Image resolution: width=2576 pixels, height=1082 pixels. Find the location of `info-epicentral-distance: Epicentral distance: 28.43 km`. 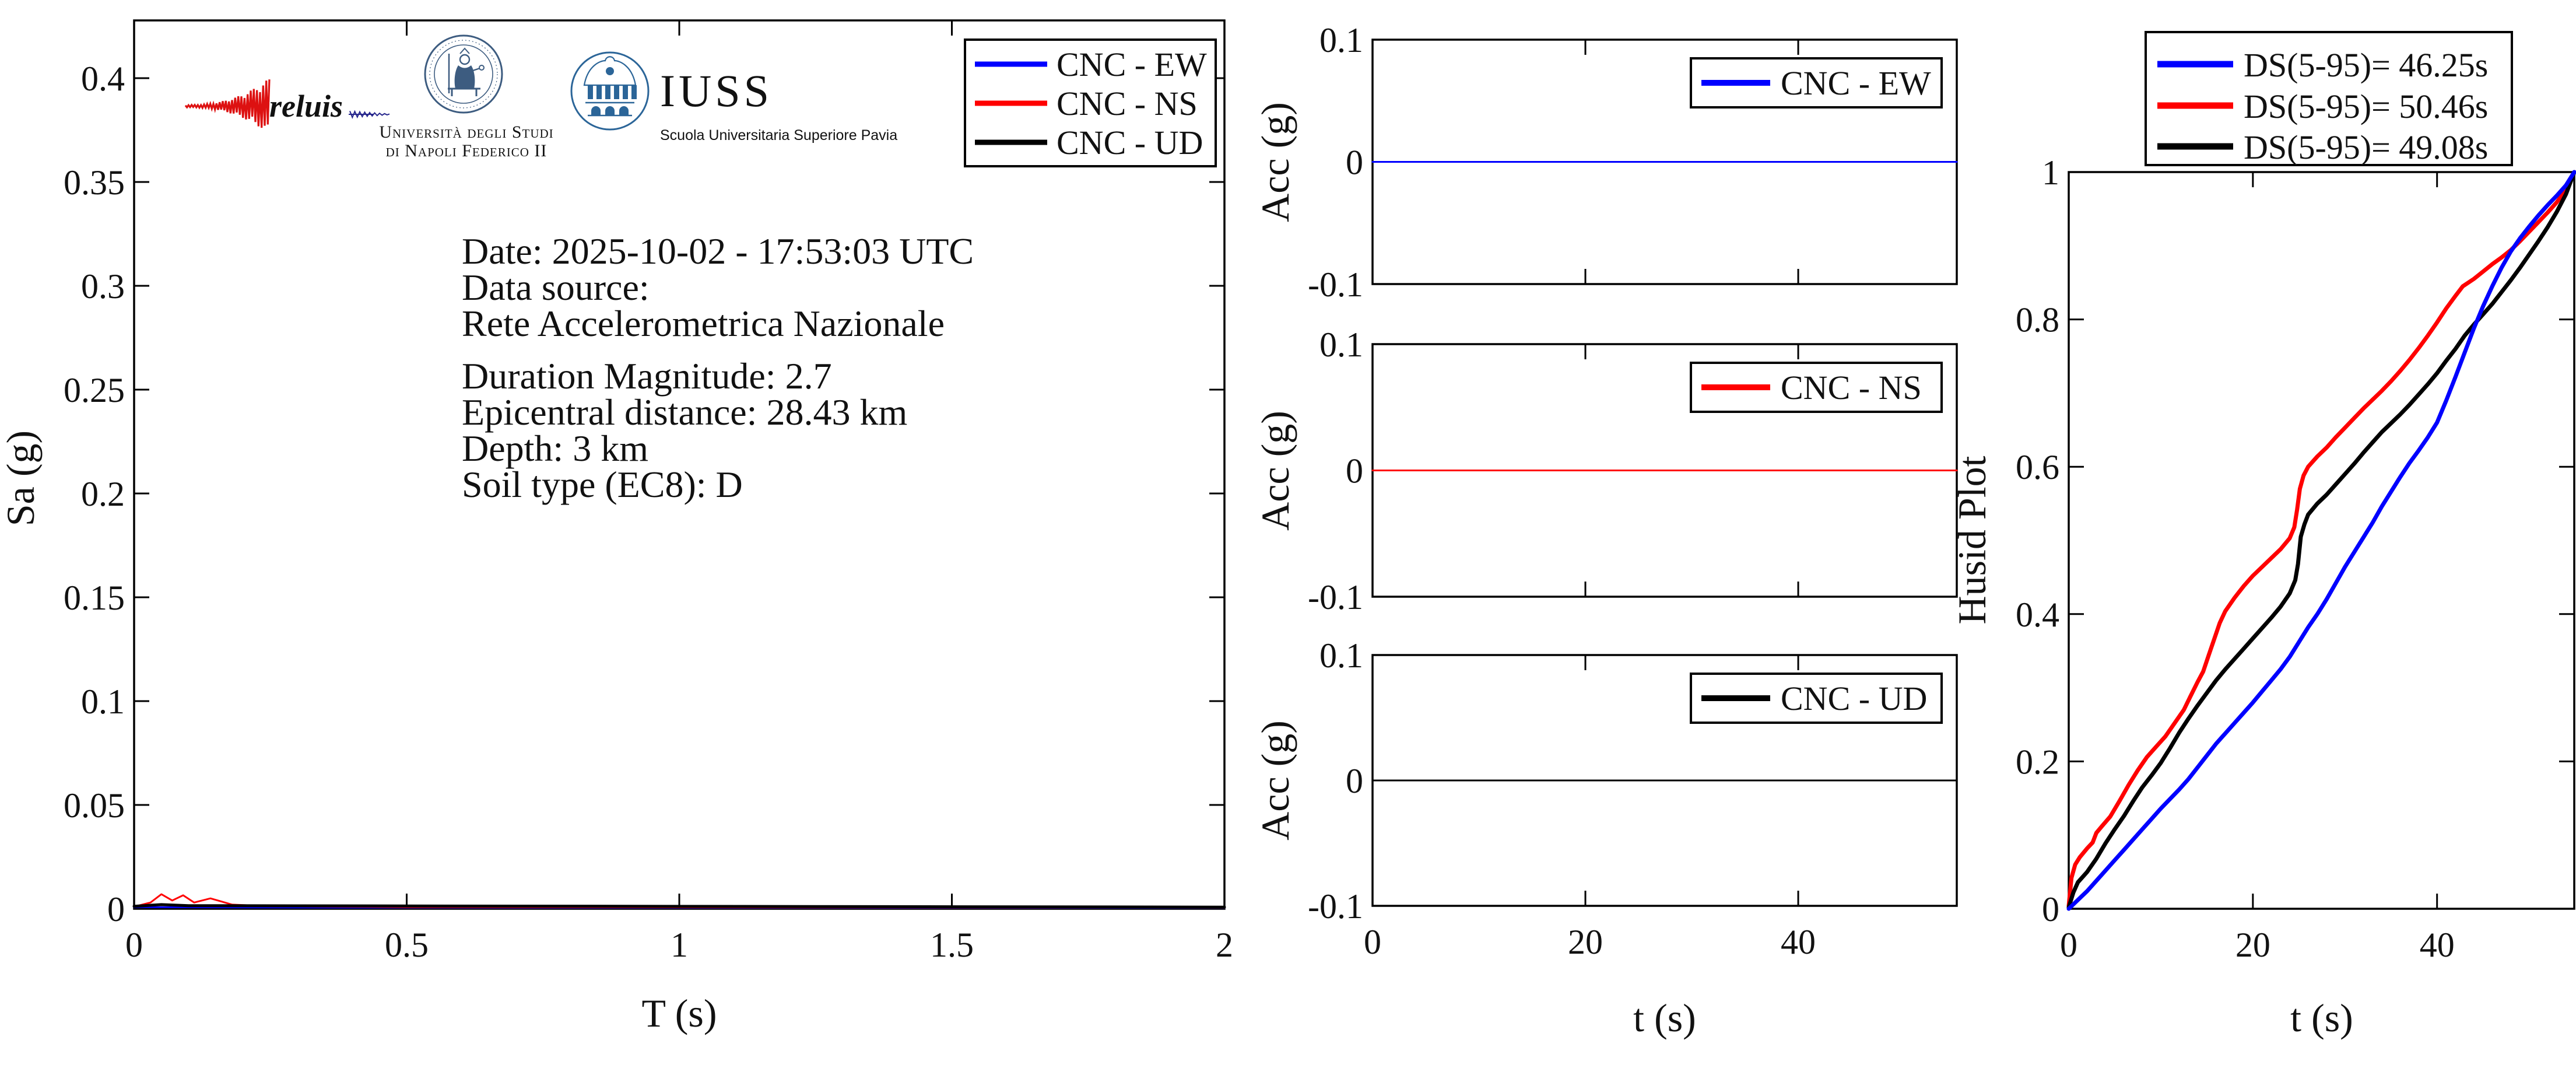

info-epicentral-distance: Epicentral distance: 28.43 km is located at coordinates (684, 412).